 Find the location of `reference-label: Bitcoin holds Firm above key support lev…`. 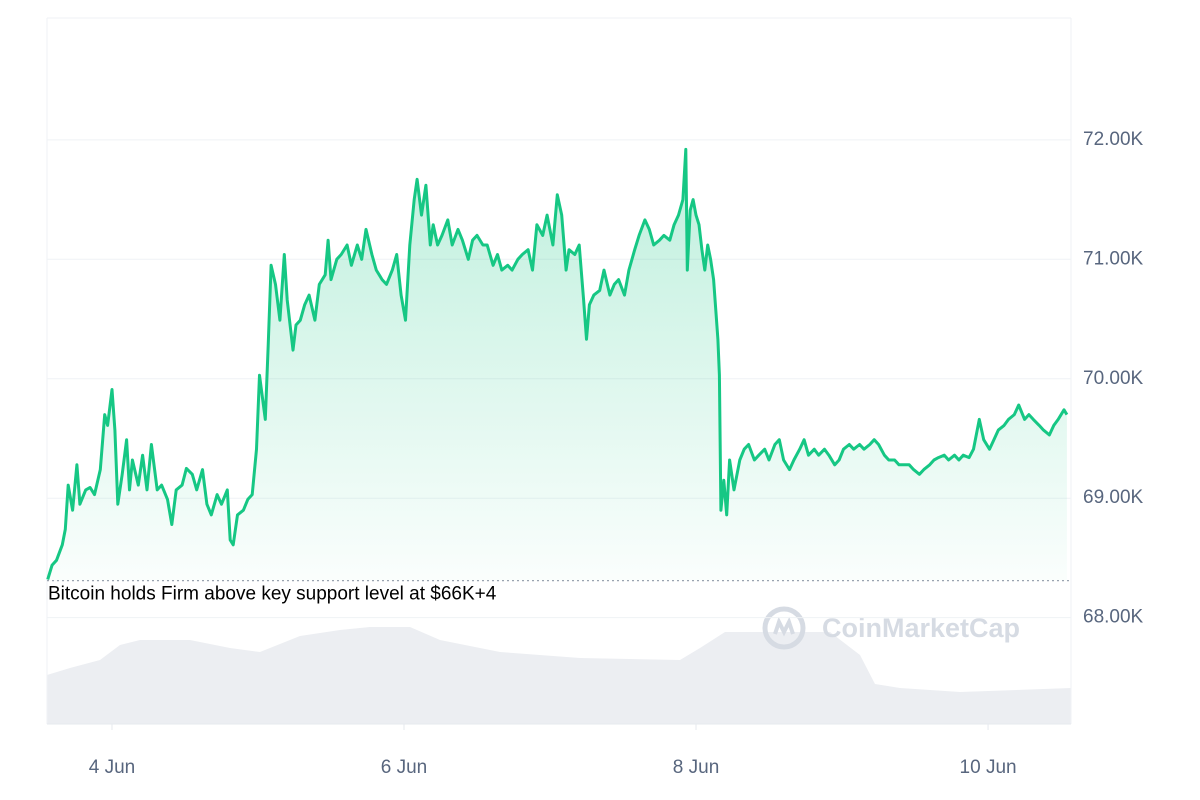

reference-label: Bitcoin holds Firm above key support lev… is located at coordinates (272, 594).